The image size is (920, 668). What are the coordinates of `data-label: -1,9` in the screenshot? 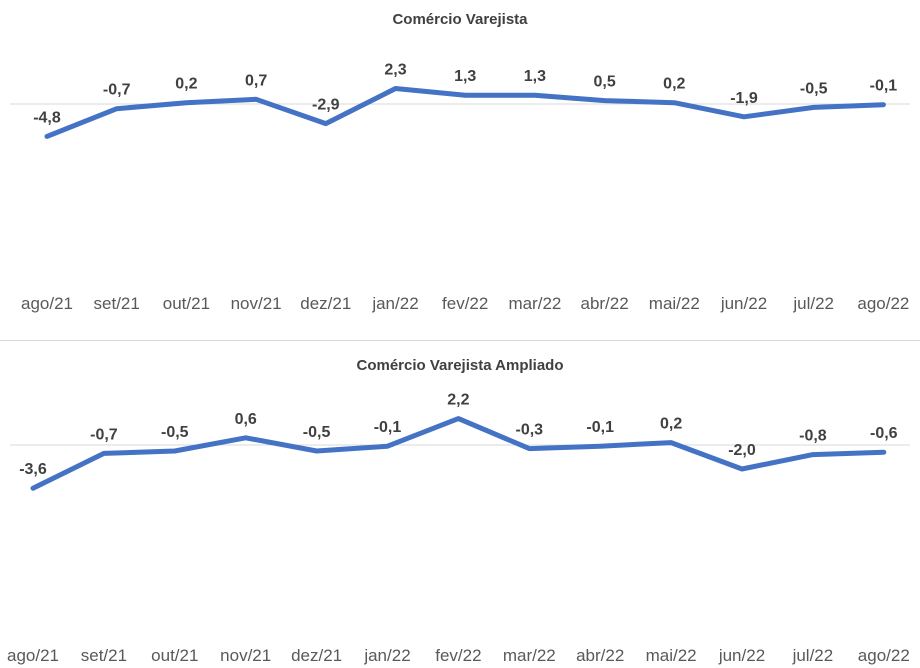 It's located at (744, 98).